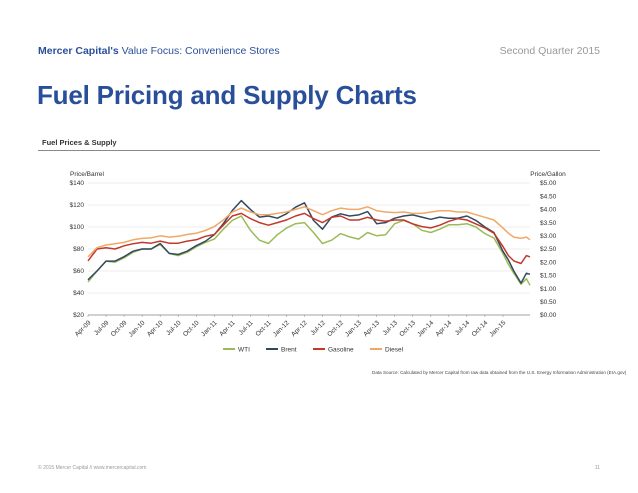 Image resolution: width=638 pixels, height=493 pixels. What do you see at coordinates (548, 236) in the screenshot?
I see `y-right-tick-label: $3.00` at bounding box center [548, 236].